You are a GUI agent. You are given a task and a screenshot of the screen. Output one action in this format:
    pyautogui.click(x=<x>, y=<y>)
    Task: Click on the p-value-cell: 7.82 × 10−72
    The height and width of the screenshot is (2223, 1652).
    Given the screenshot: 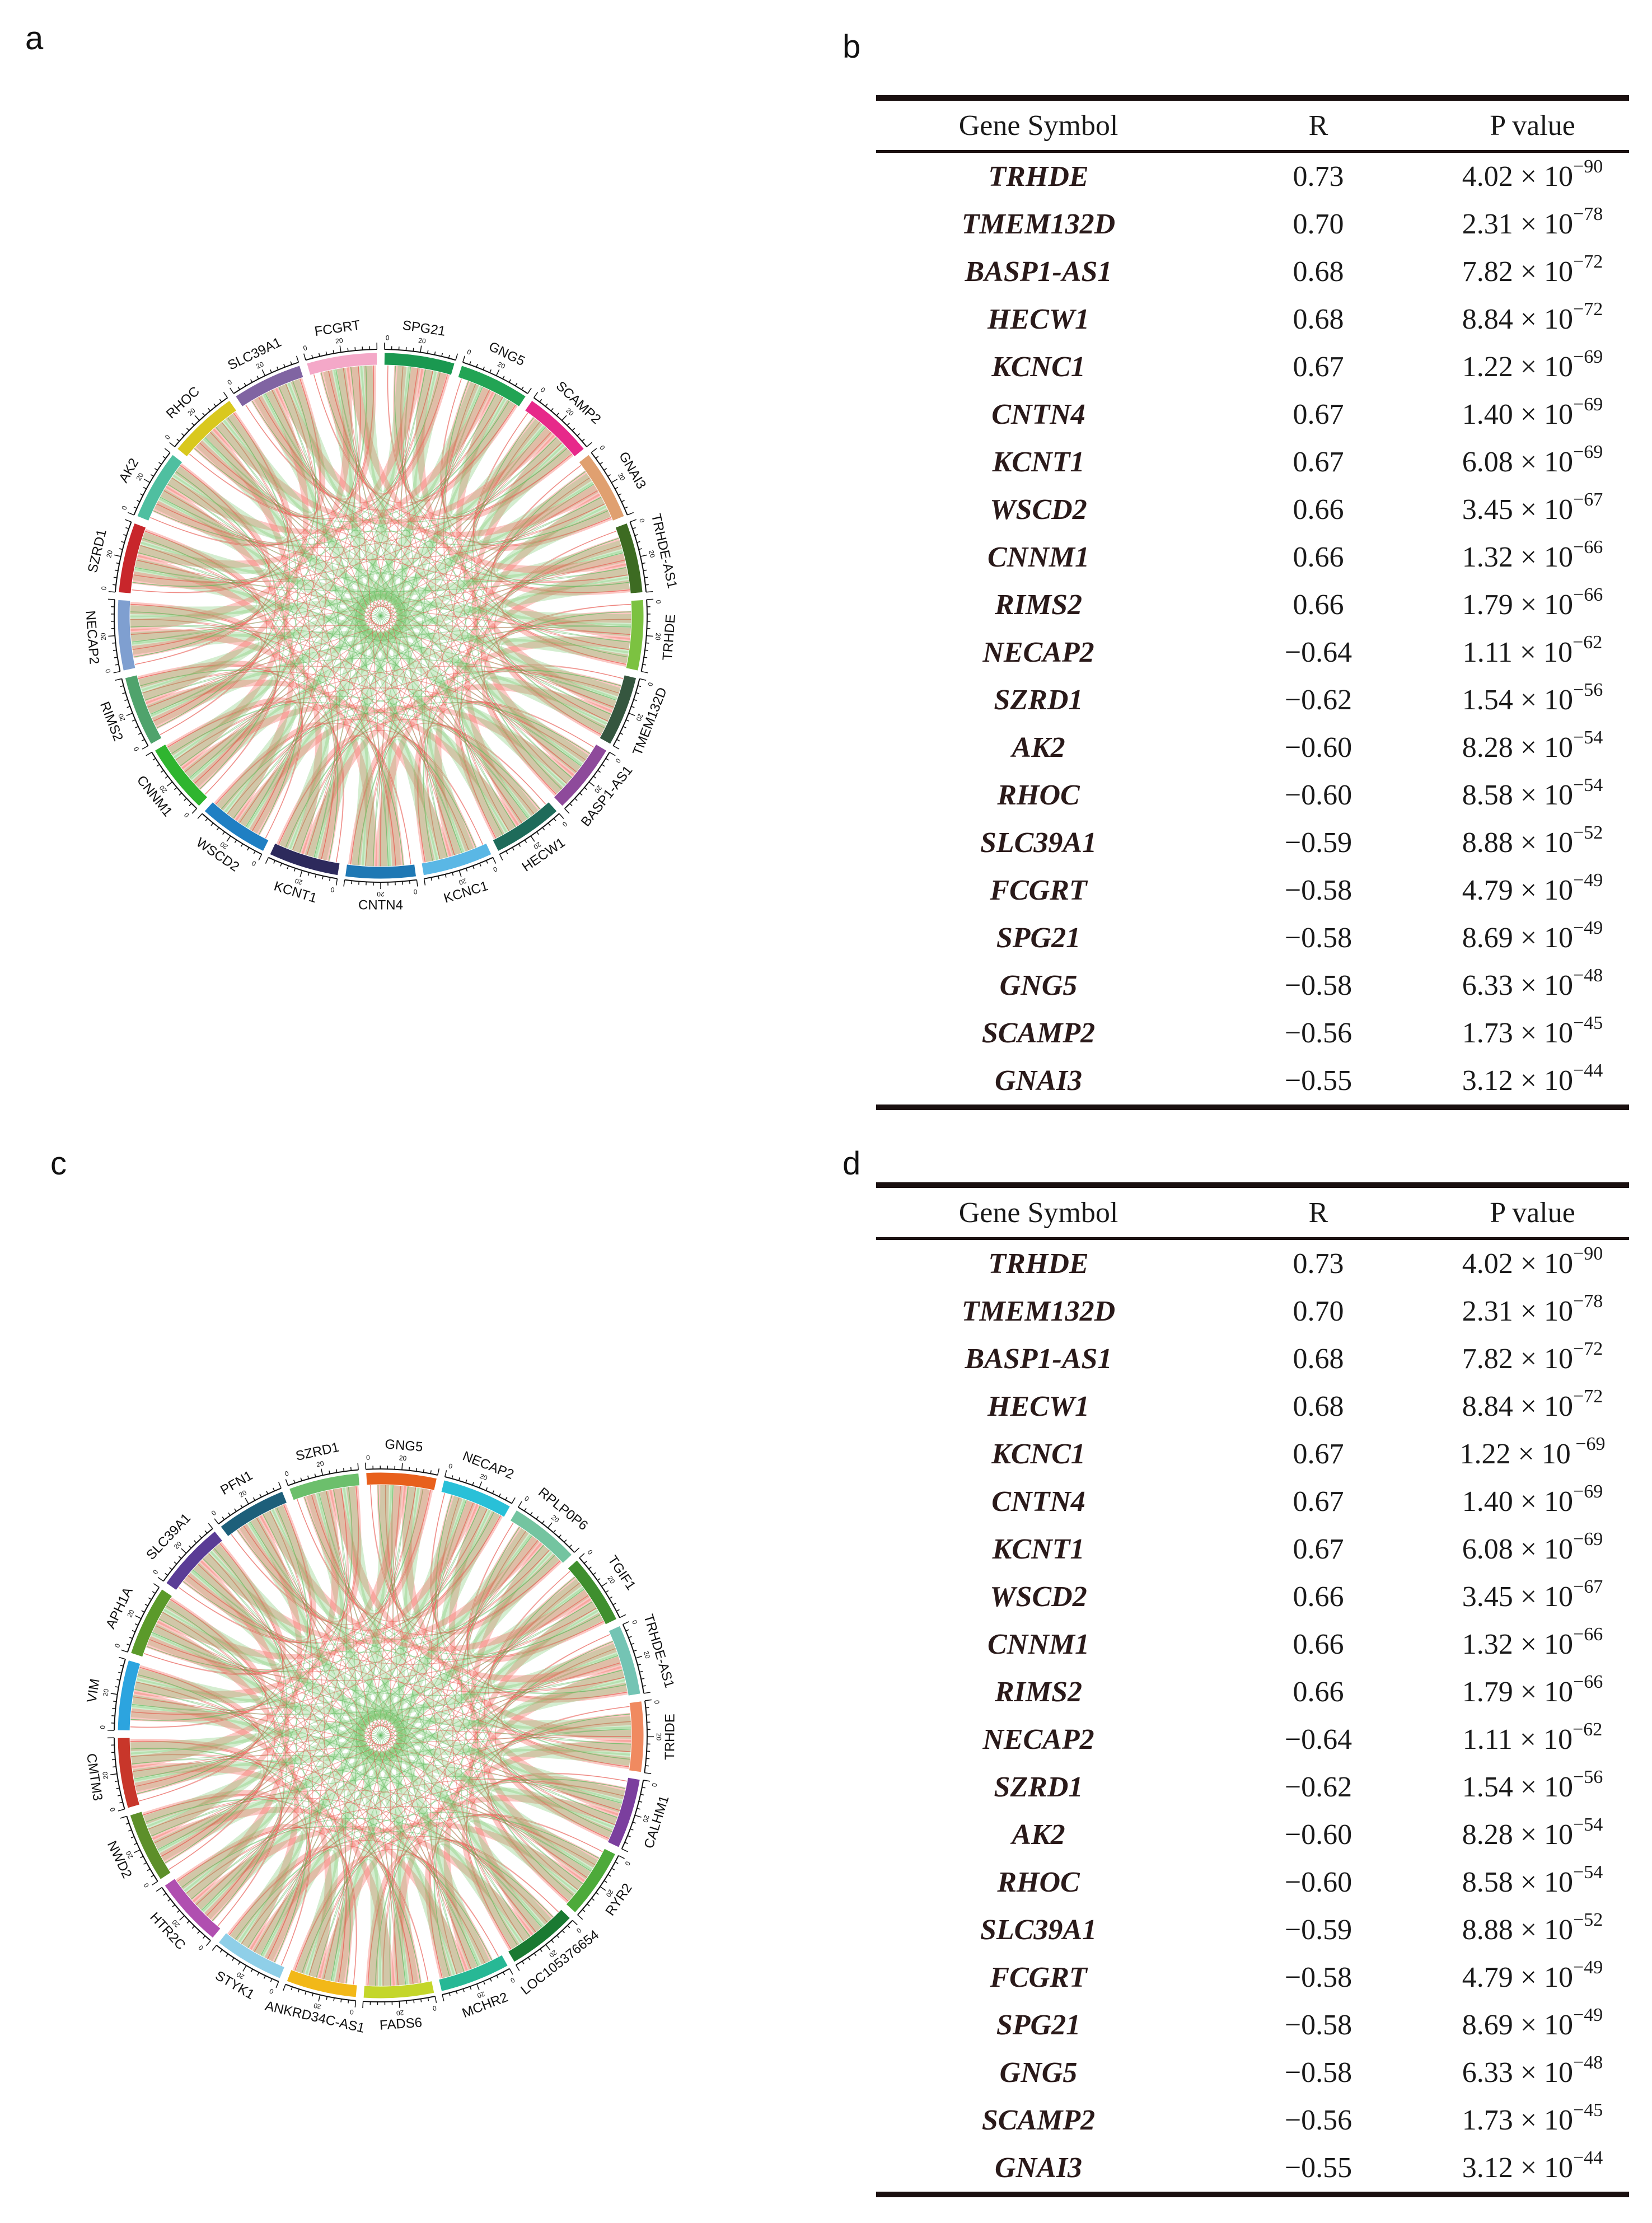 What is the action you would take?
    pyautogui.click(x=1532, y=1357)
    